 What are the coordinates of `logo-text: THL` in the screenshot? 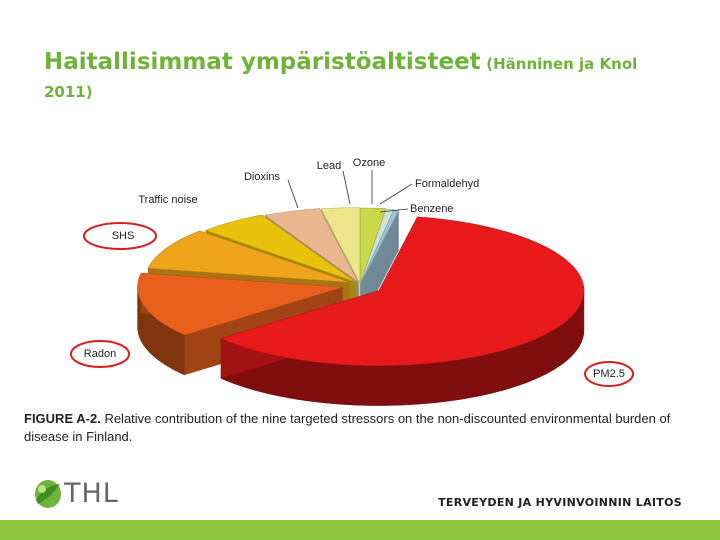 It's located at (91, 493).